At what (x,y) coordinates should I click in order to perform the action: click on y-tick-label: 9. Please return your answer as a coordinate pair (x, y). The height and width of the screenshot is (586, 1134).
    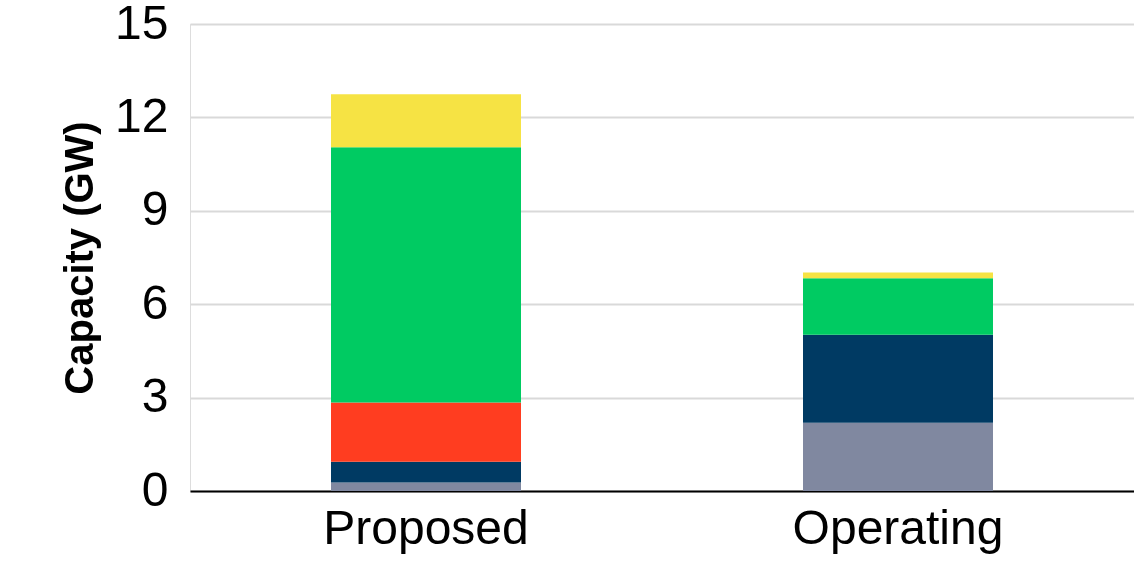
    Looking at the image, I should click on (155, 209).